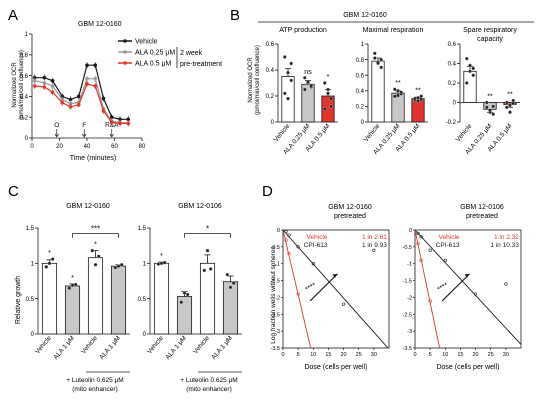  What do you see at coordinates (275, 282) in the screenshot?
I see `panel-d-0160-y-tick-label: -1.5` at bounding box center [275, 282].